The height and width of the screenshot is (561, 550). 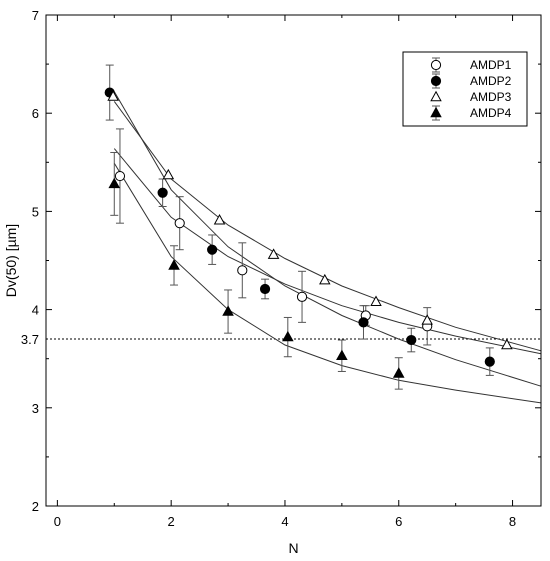 I want to click on x-tick-label: 2, so click(x=171, y=521).